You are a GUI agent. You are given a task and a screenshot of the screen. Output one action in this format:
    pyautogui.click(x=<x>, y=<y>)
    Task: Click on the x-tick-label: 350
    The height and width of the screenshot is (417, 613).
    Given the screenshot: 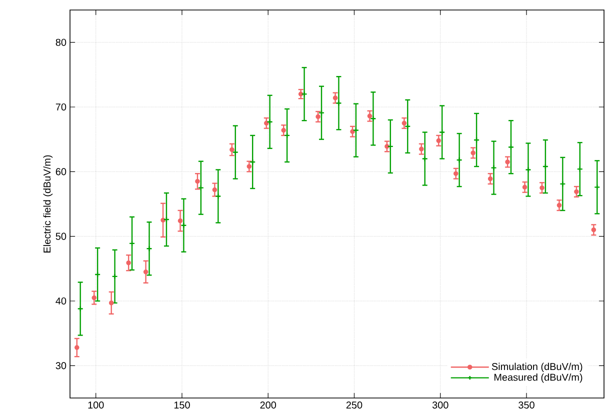 What is the action you would take?
    pyautogui.click(x=526, y=405)
    